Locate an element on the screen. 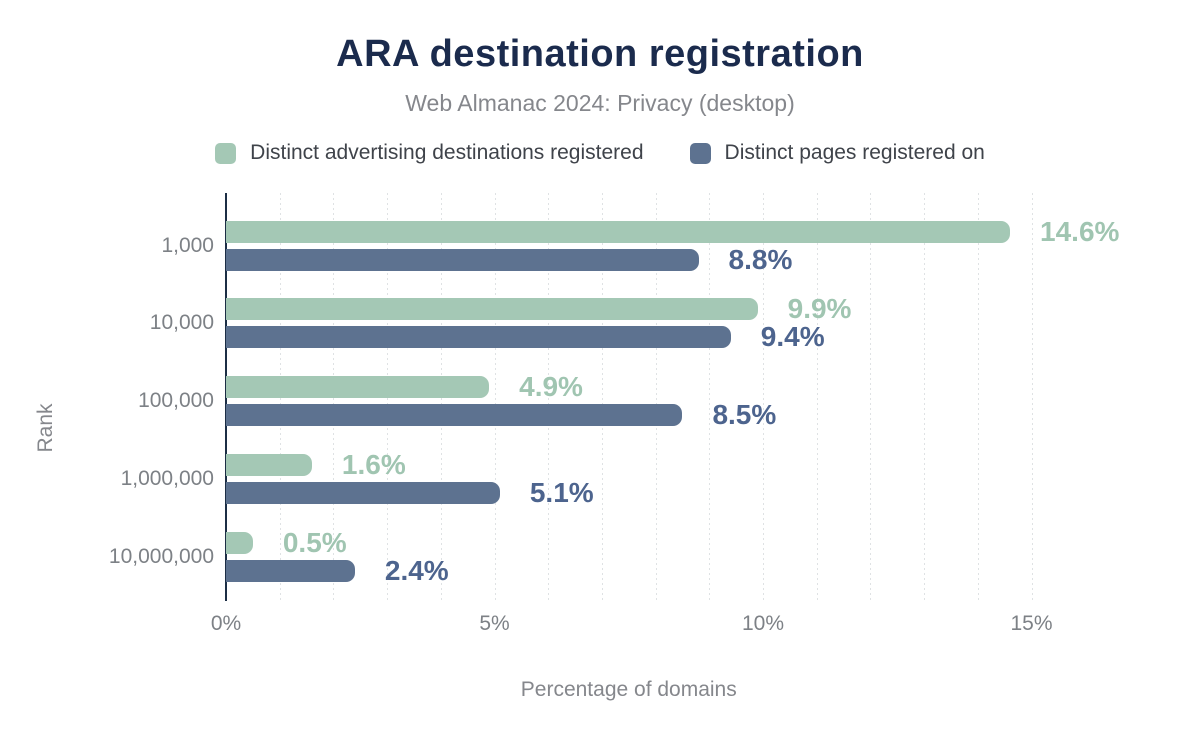 Image resolution: width=1200 pixels, height=742 pixels. gridline-12pct is located at coordinates (871, 397).